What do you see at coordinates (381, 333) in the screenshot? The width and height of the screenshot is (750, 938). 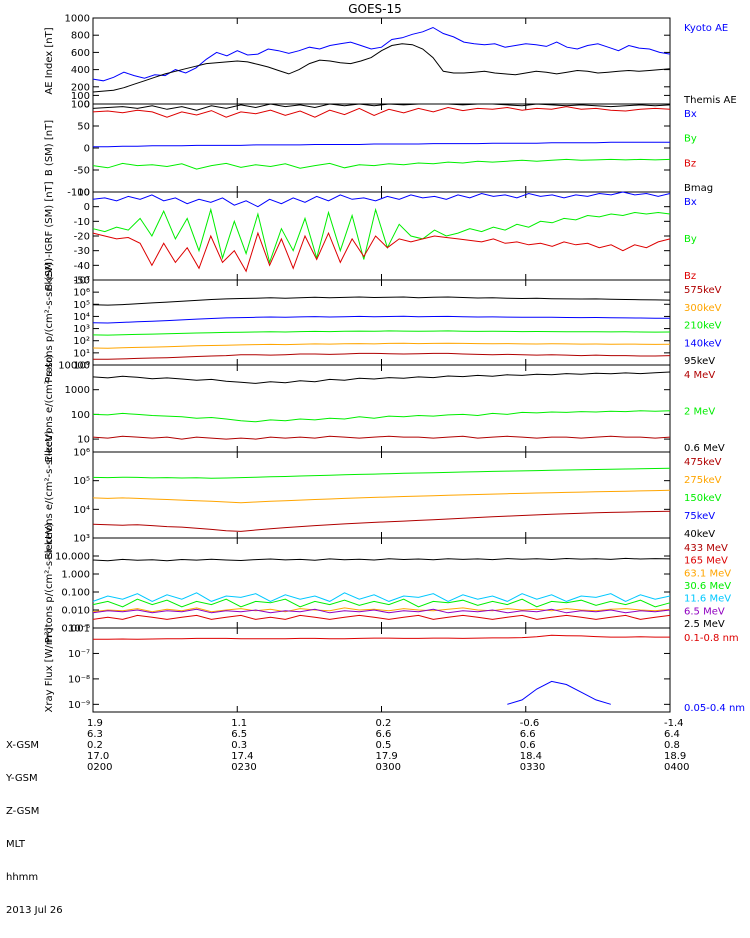 I see `series-line-210kev` at bounding box center [381, 333].